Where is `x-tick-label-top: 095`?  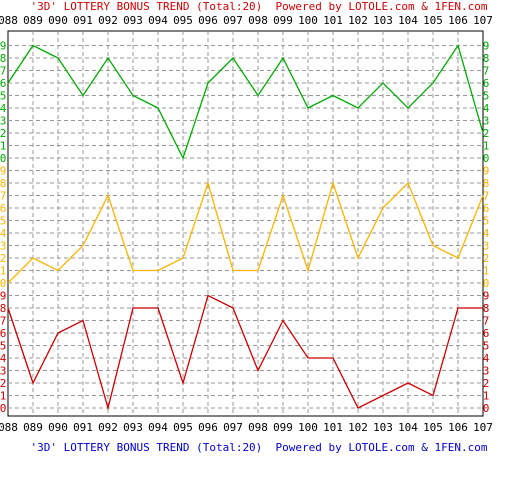
x-tick-label-top: 095 is located at coordinates (183, 20).